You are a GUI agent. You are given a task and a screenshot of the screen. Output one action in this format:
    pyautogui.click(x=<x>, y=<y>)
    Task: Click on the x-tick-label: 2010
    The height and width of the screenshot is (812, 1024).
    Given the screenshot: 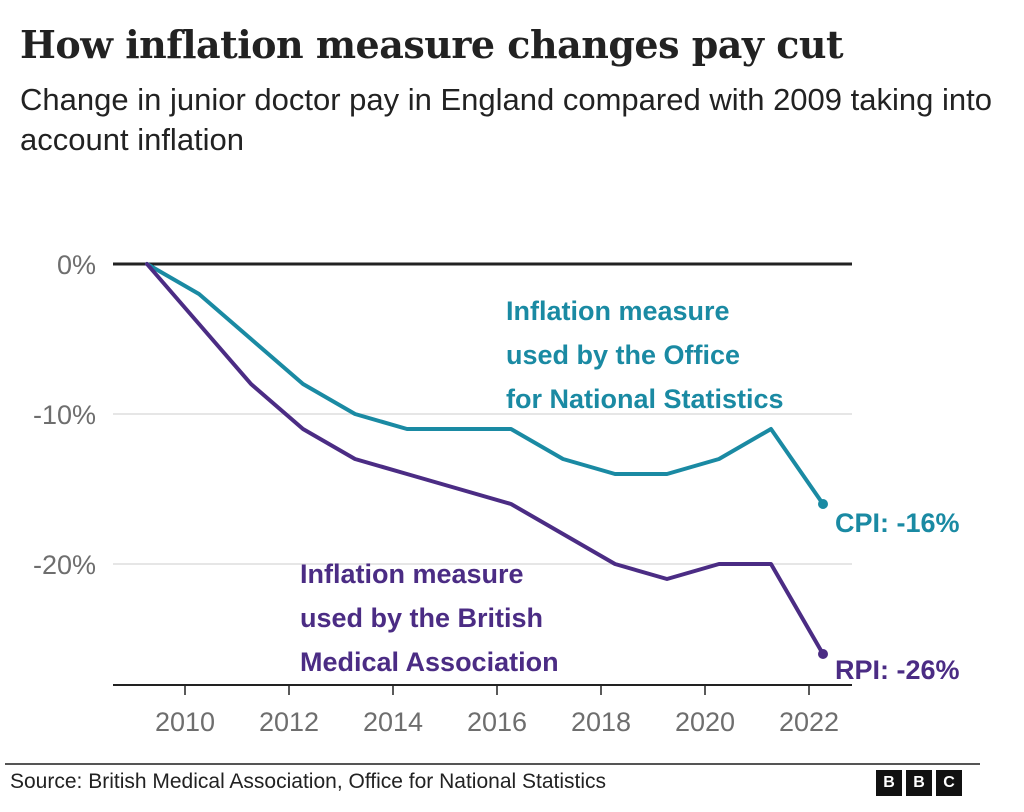 What is the action you would take?
    pyautogui.click(x=185, y=722)
    